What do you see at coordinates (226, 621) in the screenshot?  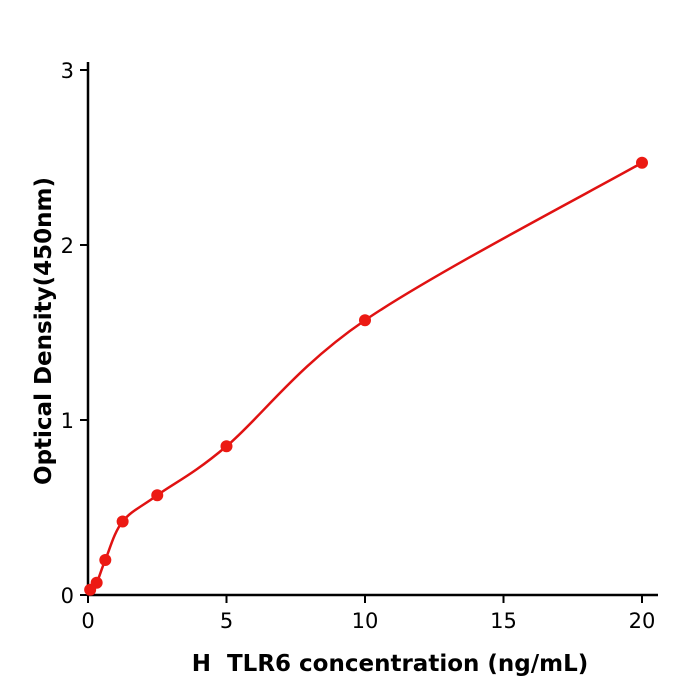 I see `x-tick-label: 5` at bounding box center [226, 621].